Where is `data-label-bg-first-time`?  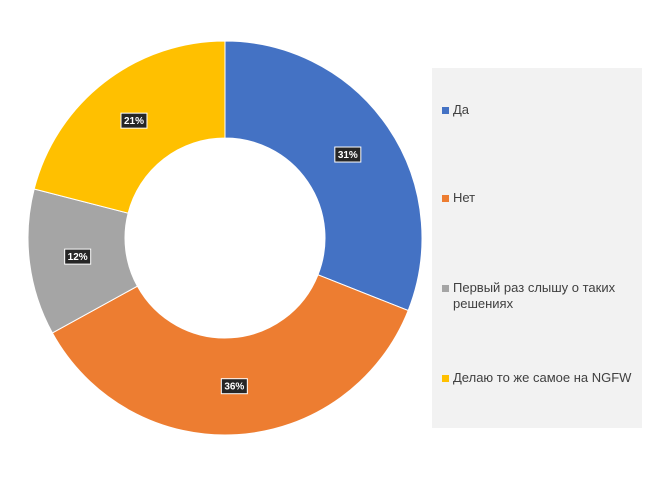
data-label-bg-first-time is located at coordinates (78, 256).